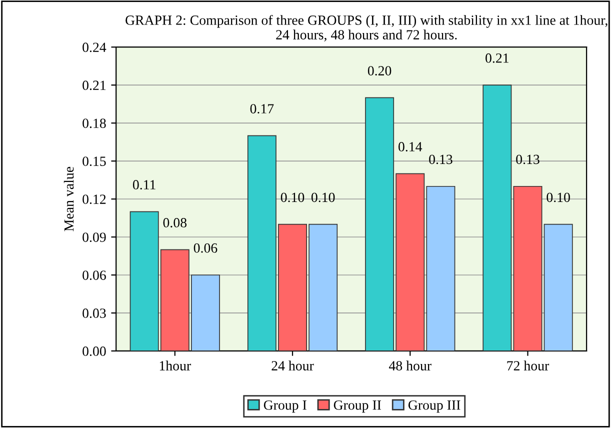  Describe the element at coordinates (367, 28) in the screenshot. I see `chart-title: GRAPH 2: Comparison of three GROUPS (I, II, III) with stability in xx1 line at 1hour, 24 hours, 48 hours and 72 hours.` at that location.